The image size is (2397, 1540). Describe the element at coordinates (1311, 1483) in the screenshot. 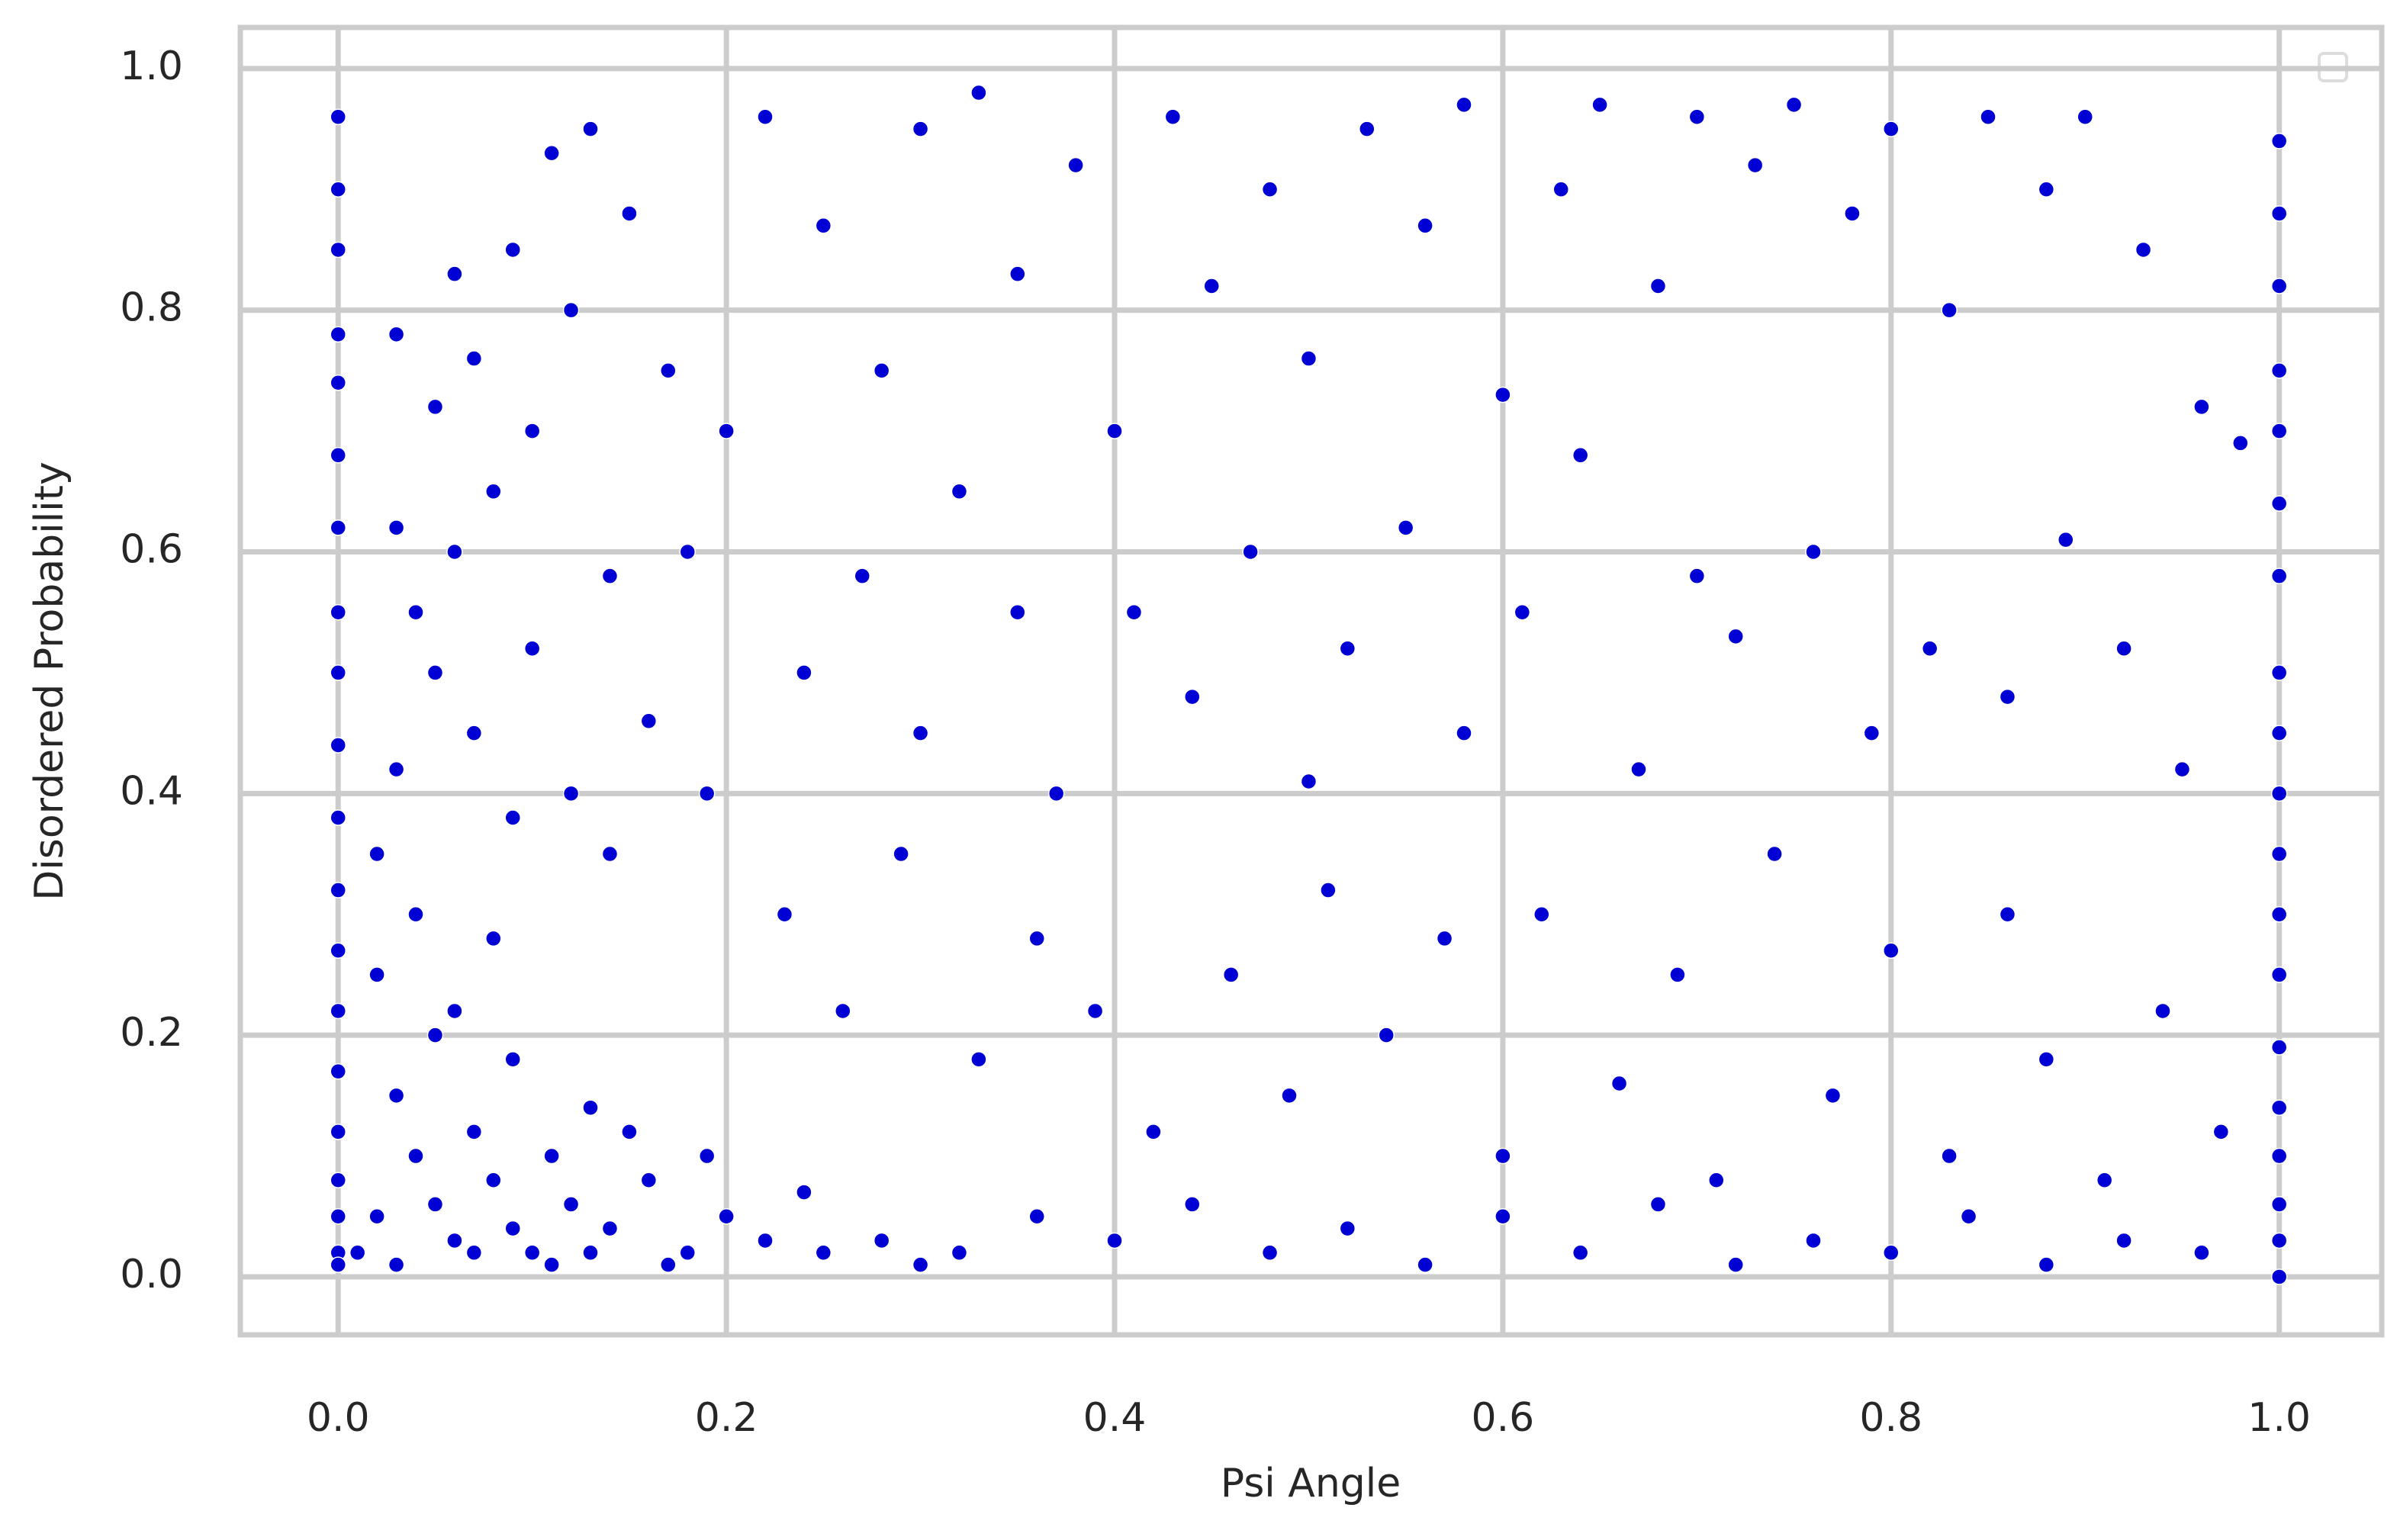

I see `x-axis-label: Psi Angle` at that location.